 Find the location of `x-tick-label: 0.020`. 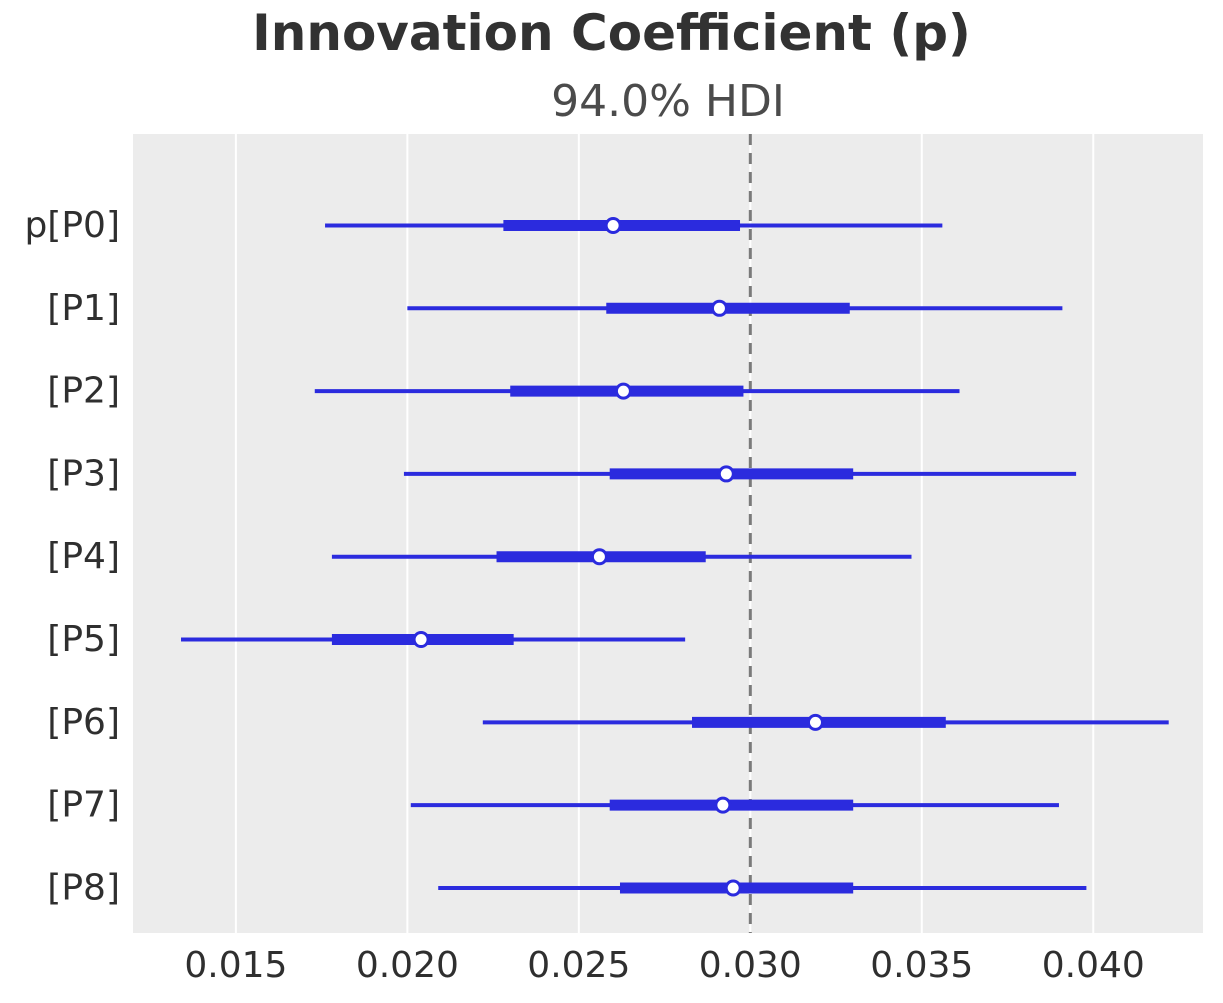

x-tick-label: 0.020 is located at coordinates (407, 965).